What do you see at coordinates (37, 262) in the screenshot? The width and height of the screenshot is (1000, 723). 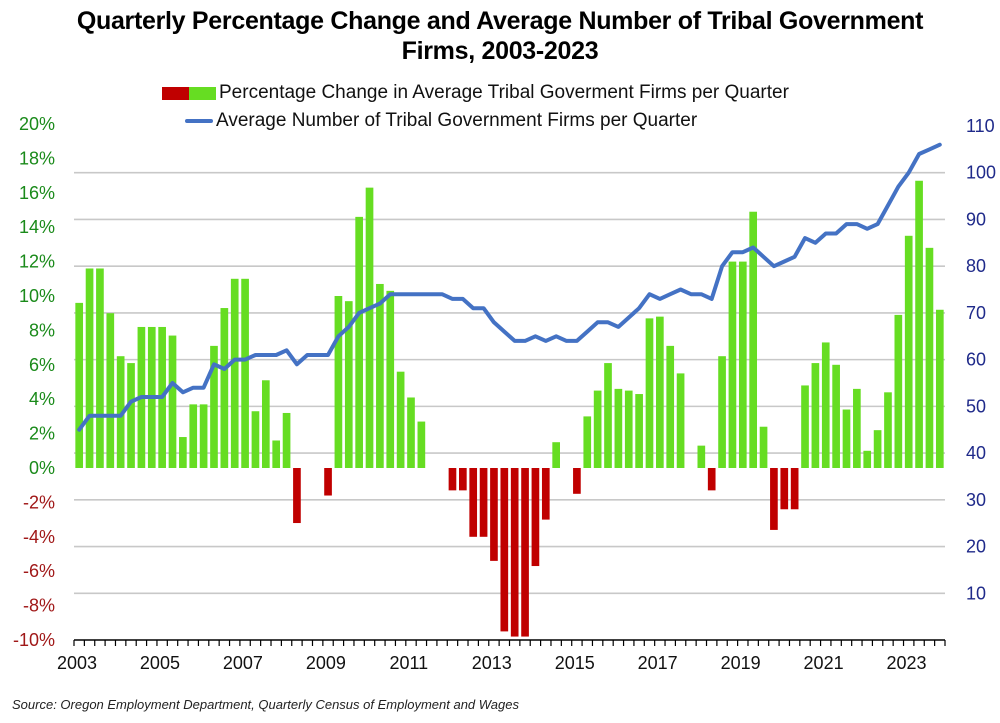 I see `left-tick-label: 12%` at bounding box center [37, 262].